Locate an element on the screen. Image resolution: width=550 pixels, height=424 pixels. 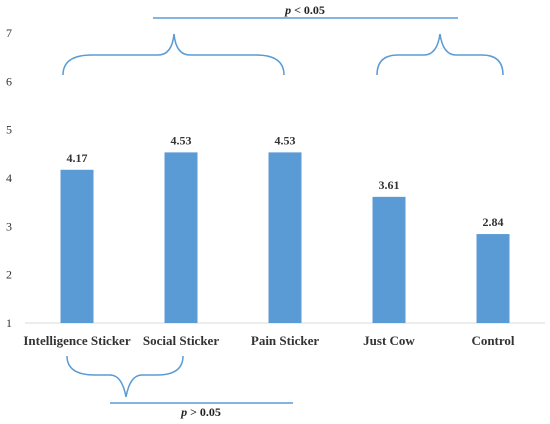
top-bracket-left is located at coordinates (173, 54).